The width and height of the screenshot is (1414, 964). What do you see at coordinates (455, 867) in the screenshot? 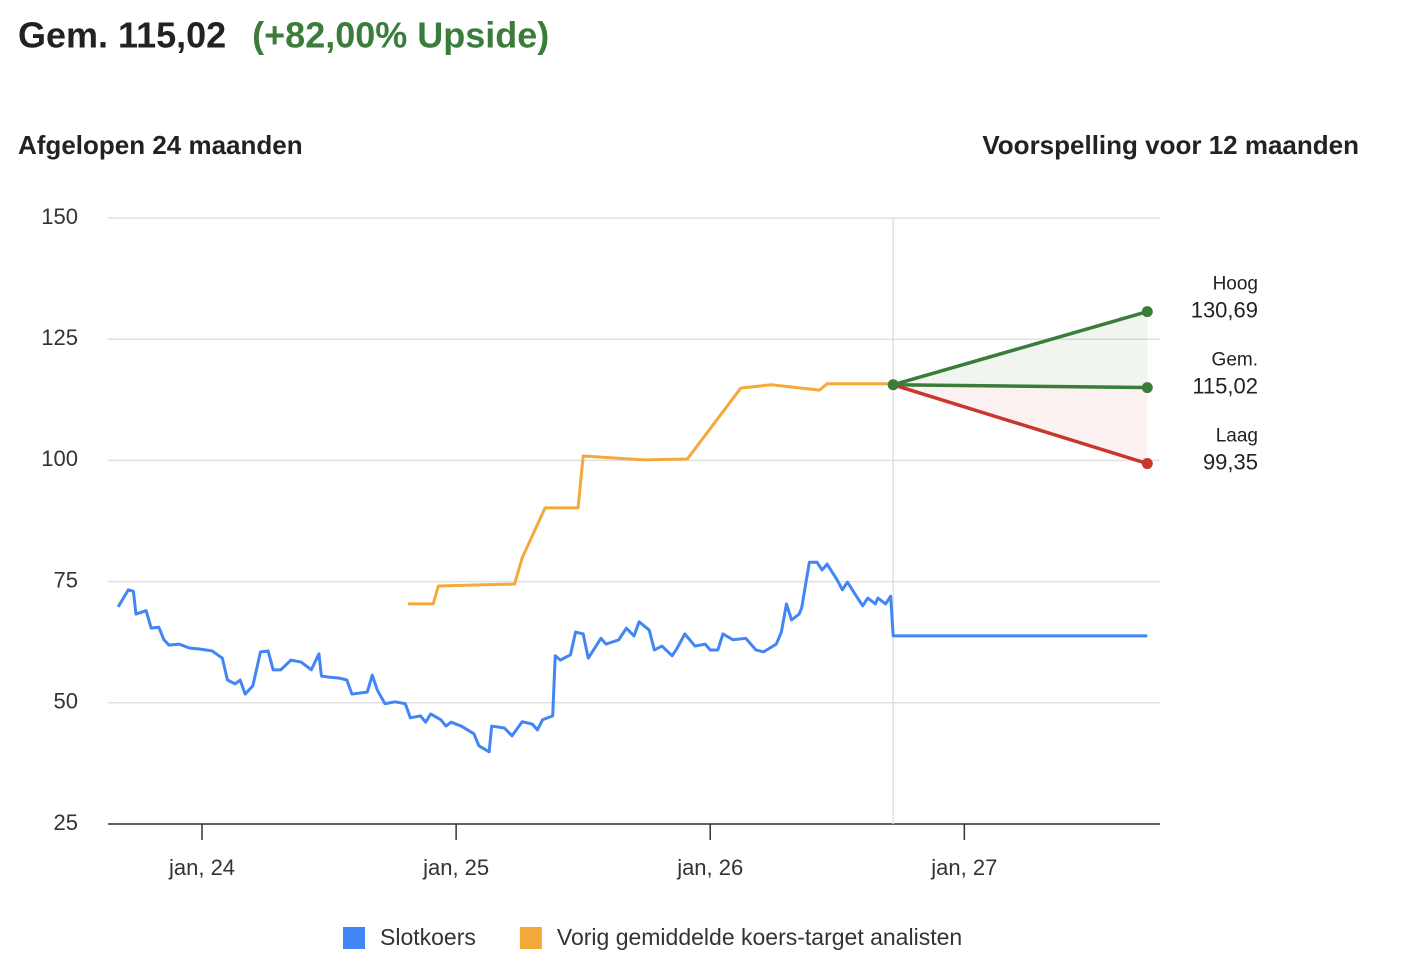
I see `x-tick-label: jan, 25` at bounding box center [455, 867].